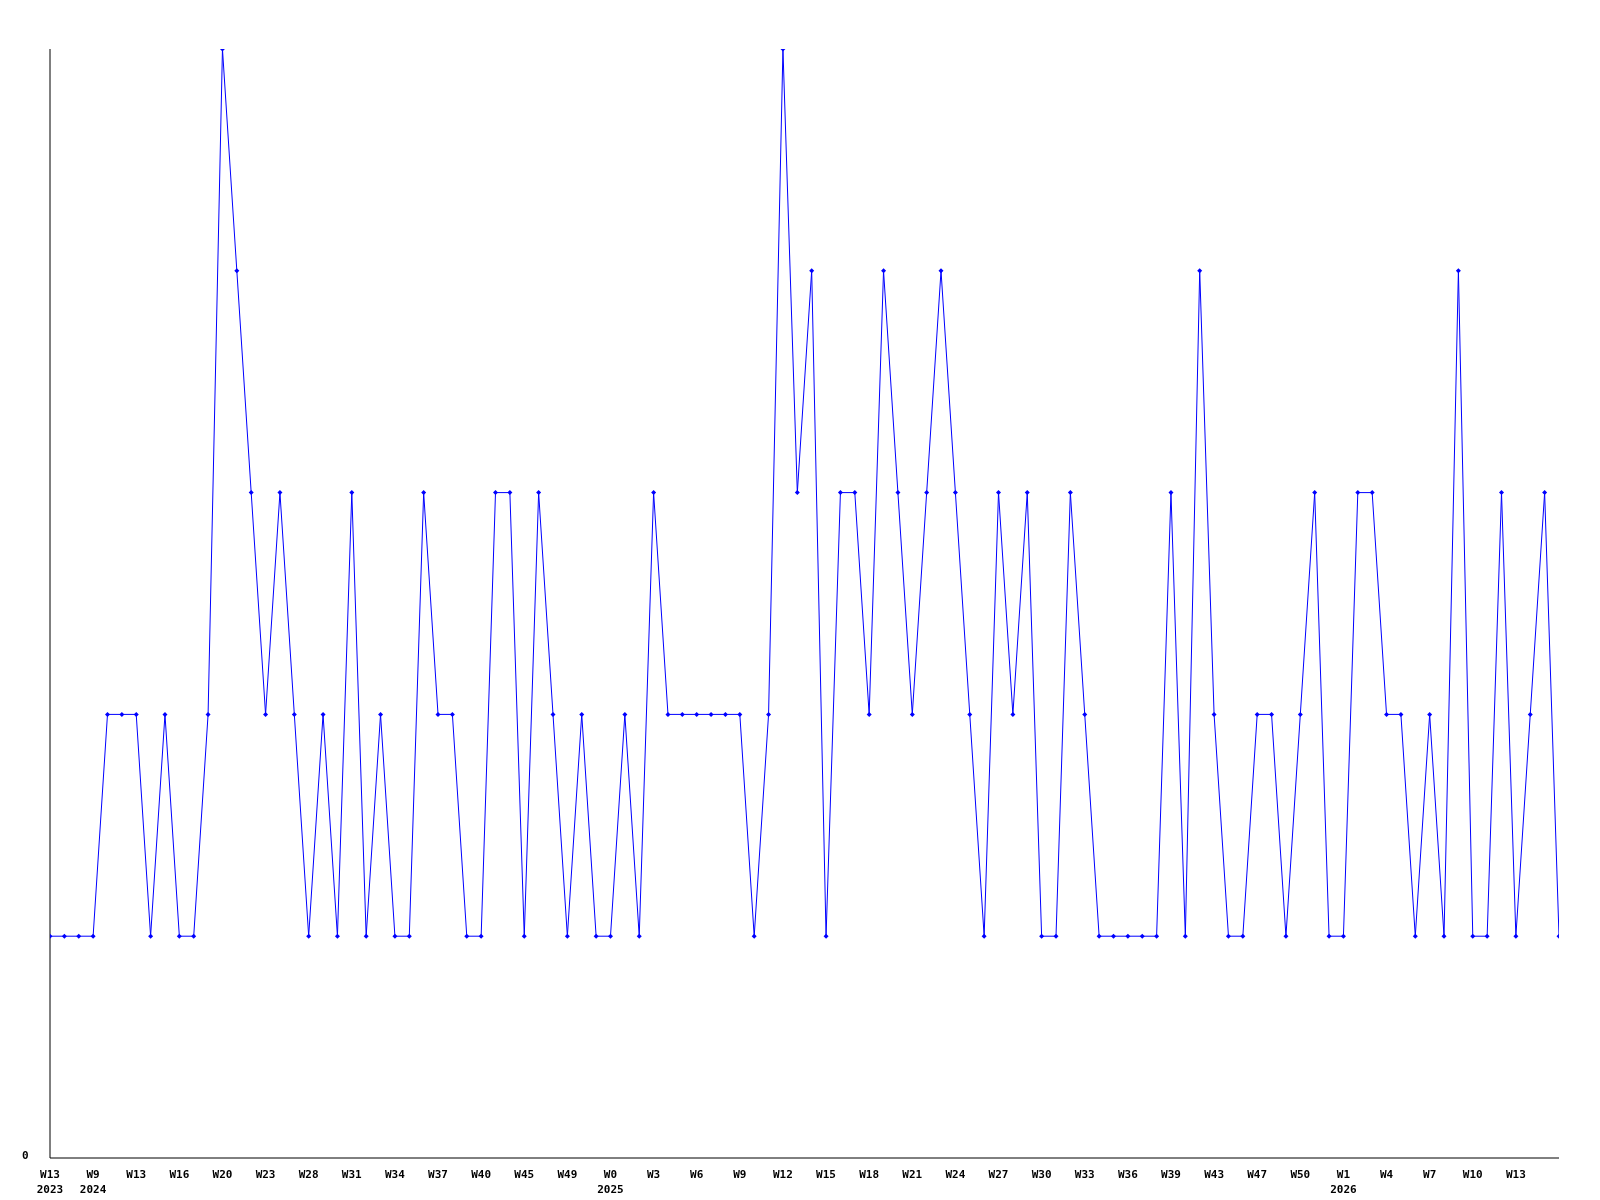 This screenshot has width=1600, height=1200. What do you see at coordinates (653, 1174) in the screenshot?
I see `x-tick-label: W3` at bounding box center [653, 1174].